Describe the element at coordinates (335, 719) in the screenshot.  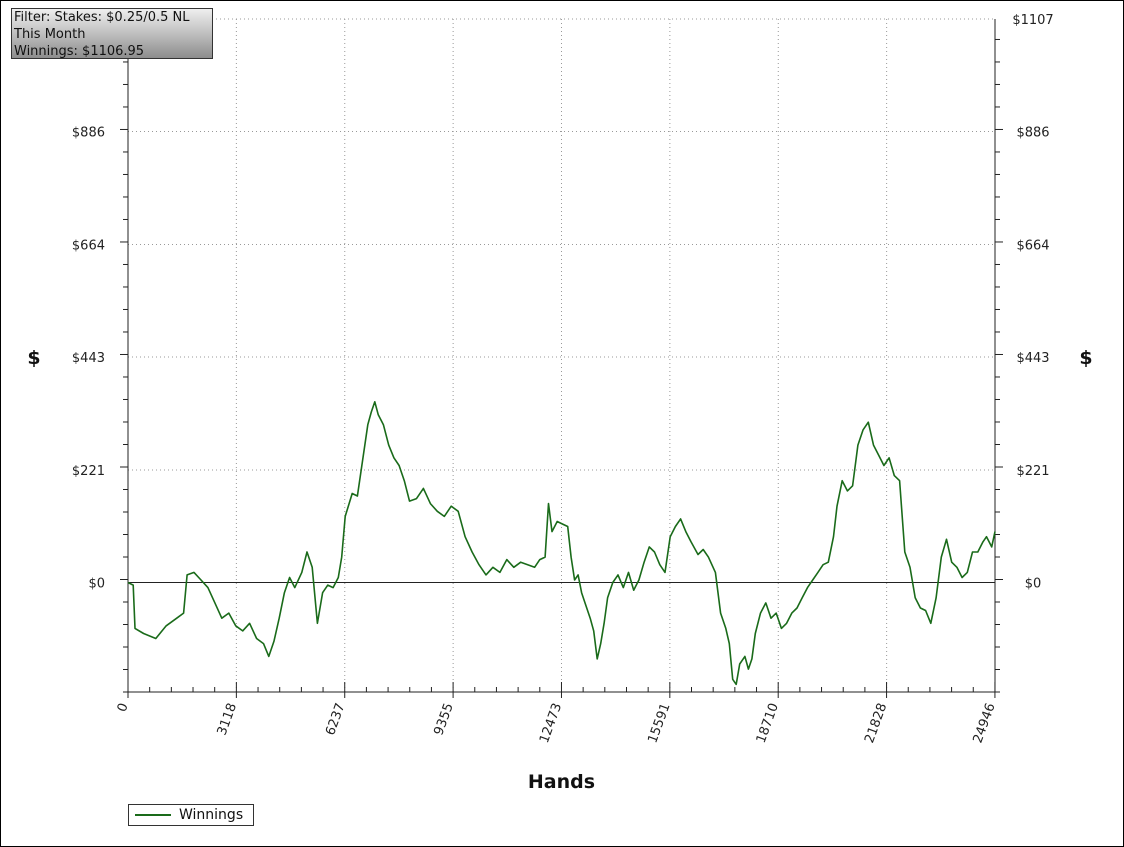
I see `x-tick-label: 6237` at that location.